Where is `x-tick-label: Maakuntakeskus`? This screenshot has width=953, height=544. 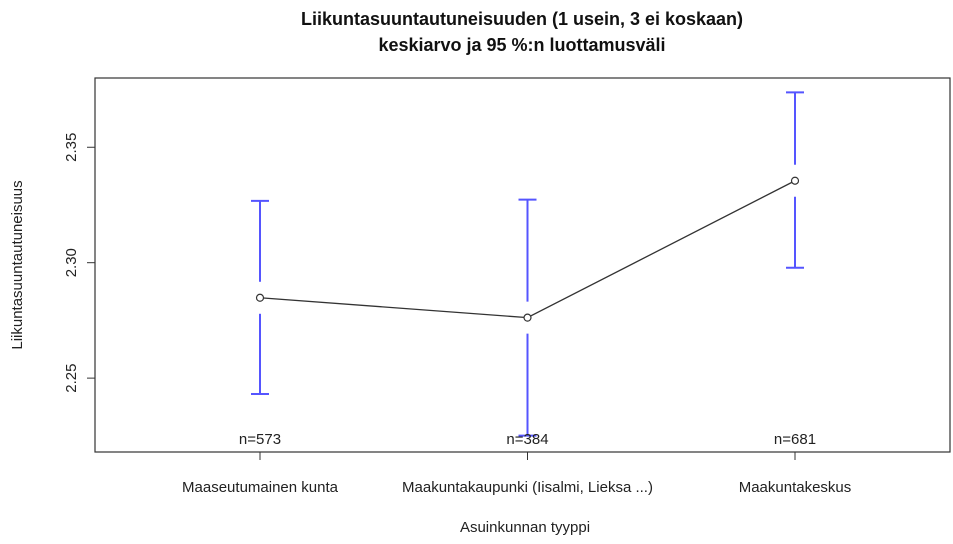 x-tick-label: Maakuntakeskus is located at coordinates (795, 487).